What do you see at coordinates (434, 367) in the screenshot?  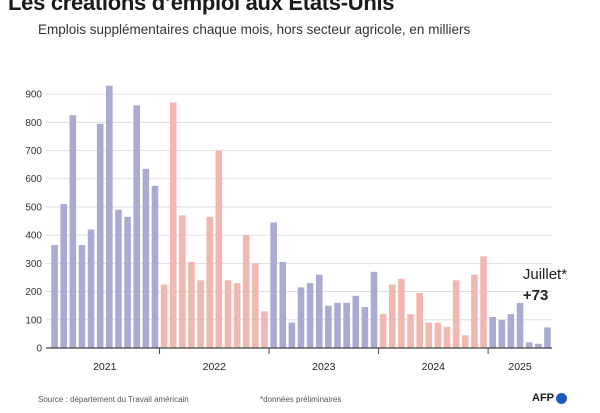 I see `x-year-label-2024: 2024` at bounding box center [434, 367].